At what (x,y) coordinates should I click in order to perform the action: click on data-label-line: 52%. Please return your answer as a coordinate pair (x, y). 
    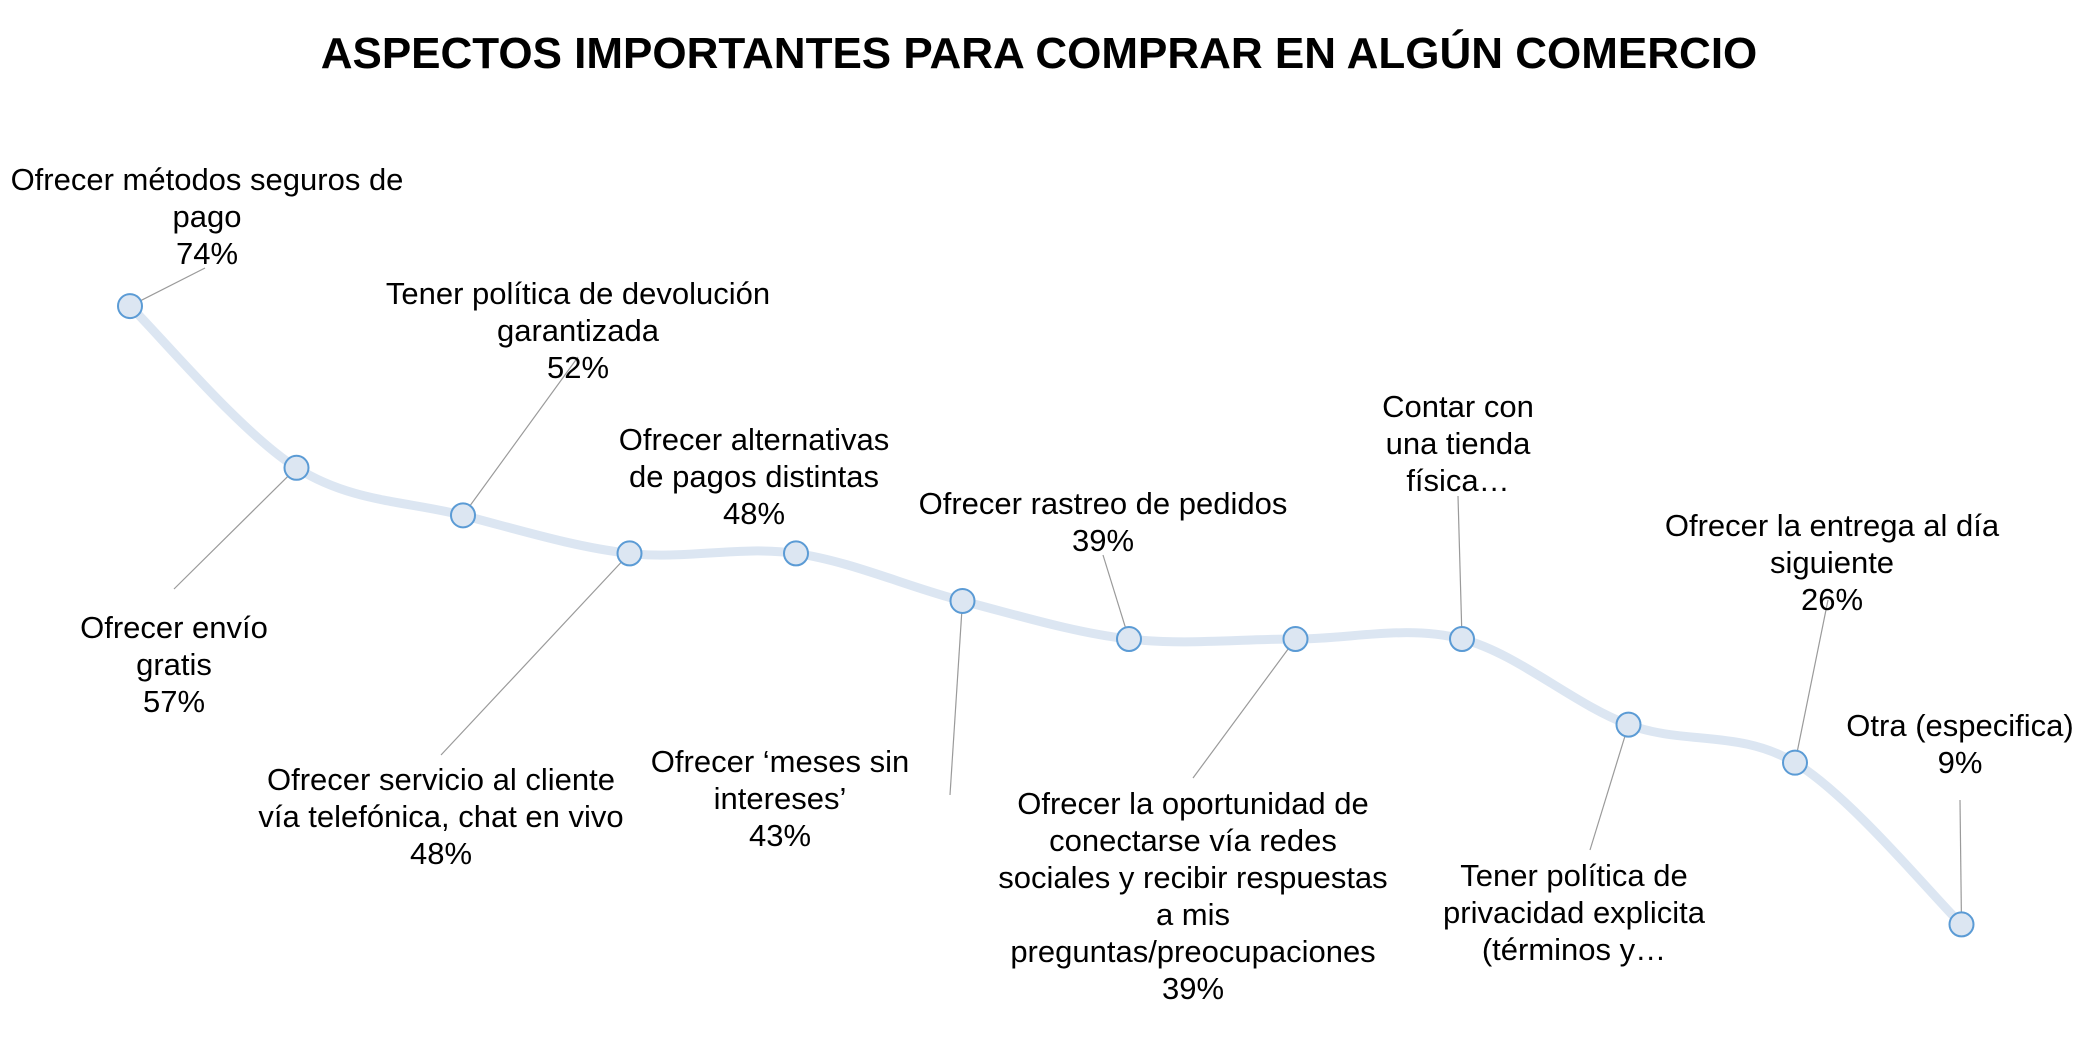
    Looking at the image, I should click on (578, 367).